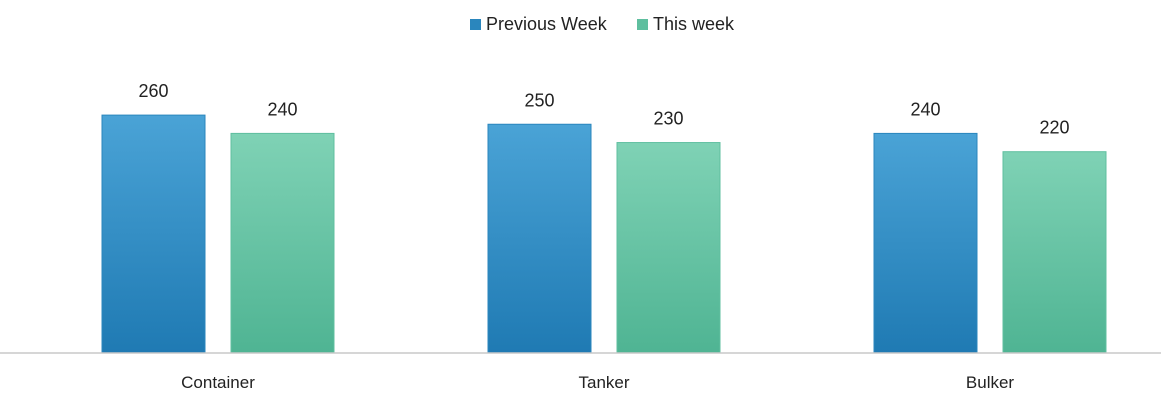  Describe the element at coordinates (990, 382) in the screenshot. I see `category-label-bulker: Bulker` at that location.